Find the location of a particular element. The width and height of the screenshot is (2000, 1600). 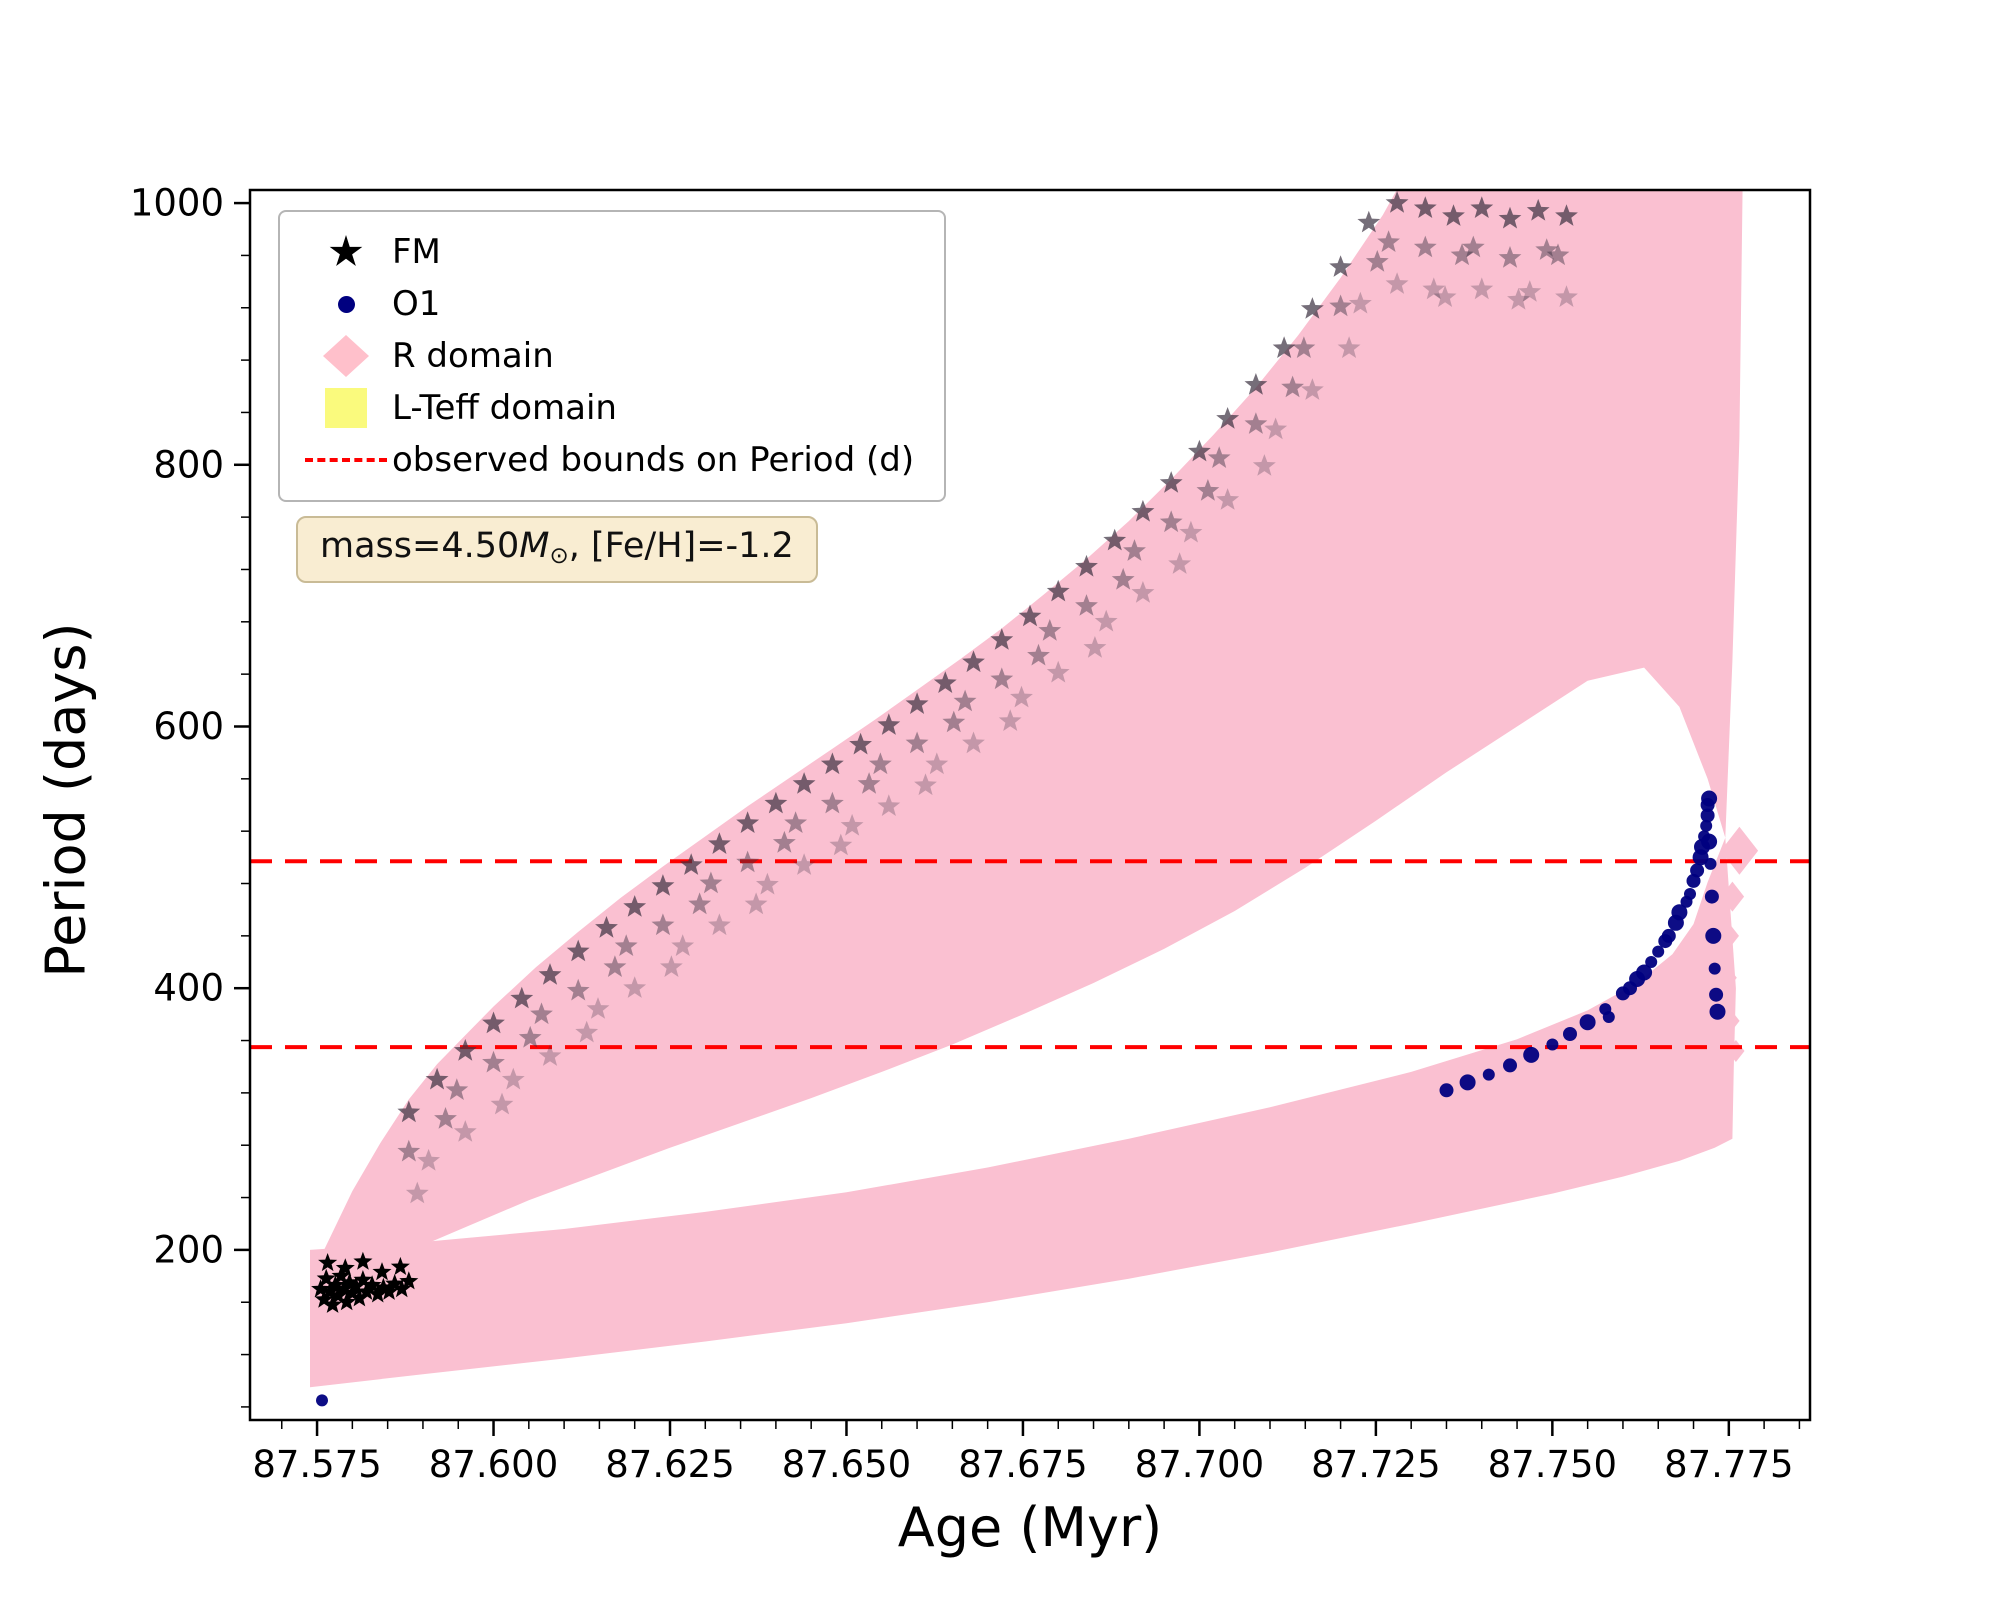

sun-symbol-icon: ⊙ is located at coordinates (559, 556).